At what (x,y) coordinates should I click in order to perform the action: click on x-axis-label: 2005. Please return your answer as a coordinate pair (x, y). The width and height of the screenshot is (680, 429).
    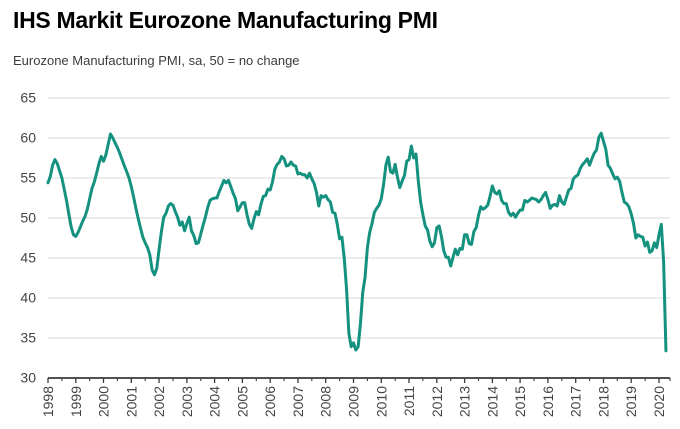
    Looking at the image, I should click on (242, 401).